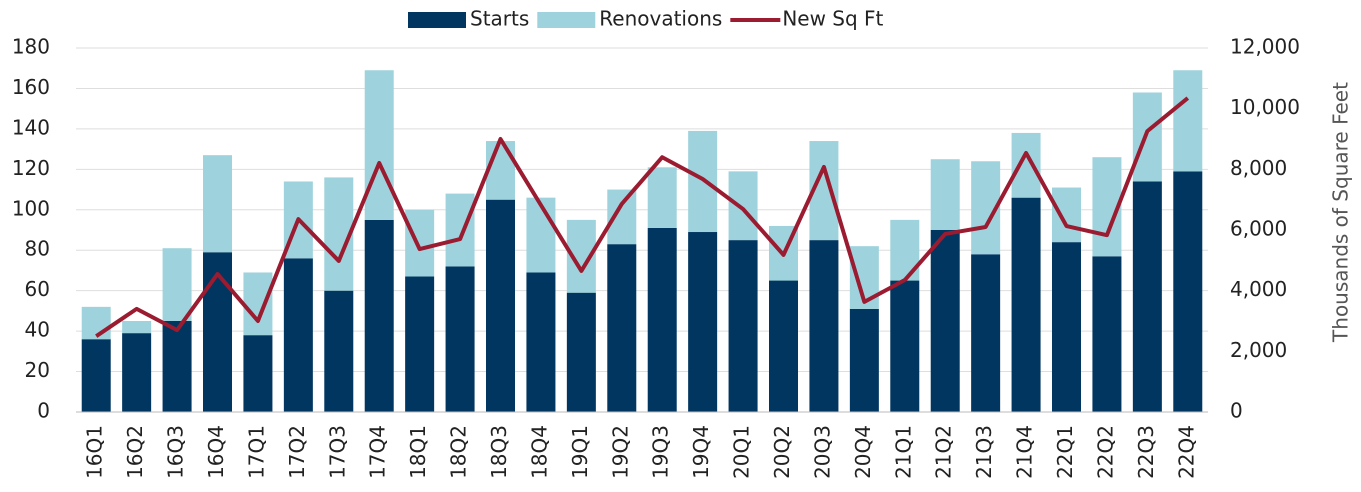  Describe the element at coordinates (742, 452) in the screenshot. I see `x-tick-label: 20Q1` at that location.